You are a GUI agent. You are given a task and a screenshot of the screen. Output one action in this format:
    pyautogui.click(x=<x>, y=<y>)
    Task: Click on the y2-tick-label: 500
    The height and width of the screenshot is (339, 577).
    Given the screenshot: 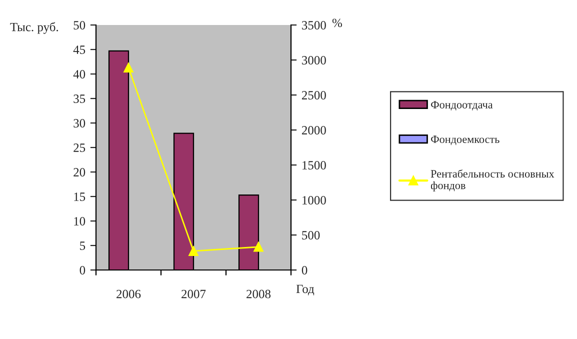 What is the action you would take?
    pyautogui.click(x=311, y=235)
    